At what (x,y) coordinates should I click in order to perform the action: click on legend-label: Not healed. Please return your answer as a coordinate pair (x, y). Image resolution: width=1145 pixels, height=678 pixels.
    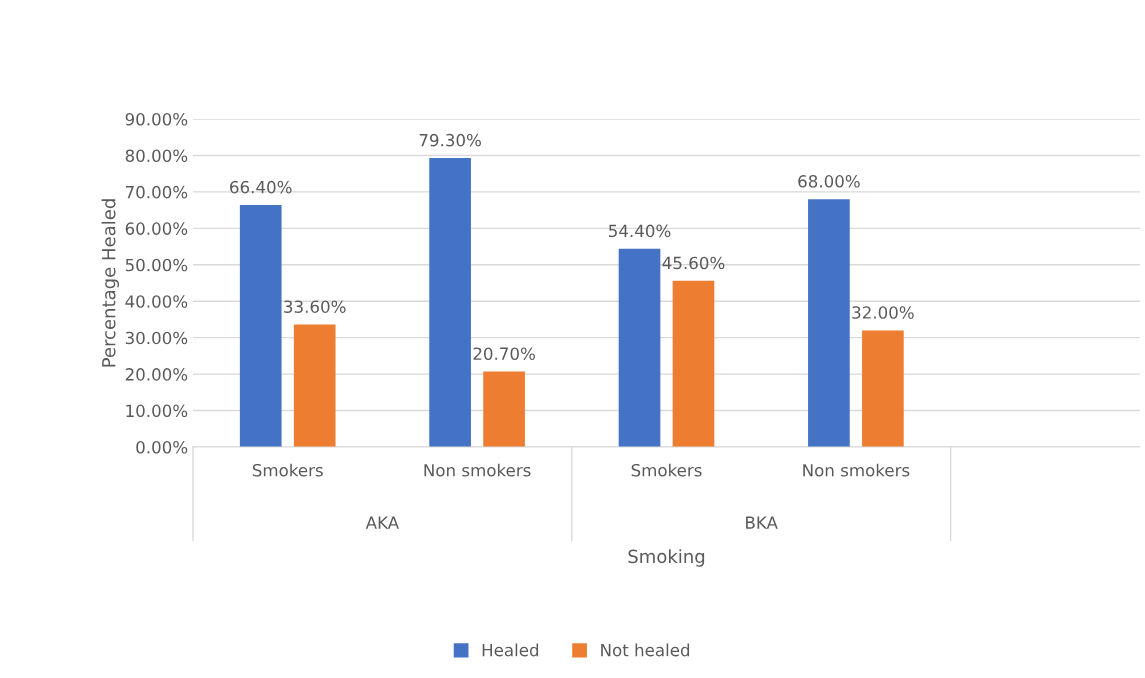
    Looking at the image, I should click on (645, 650).